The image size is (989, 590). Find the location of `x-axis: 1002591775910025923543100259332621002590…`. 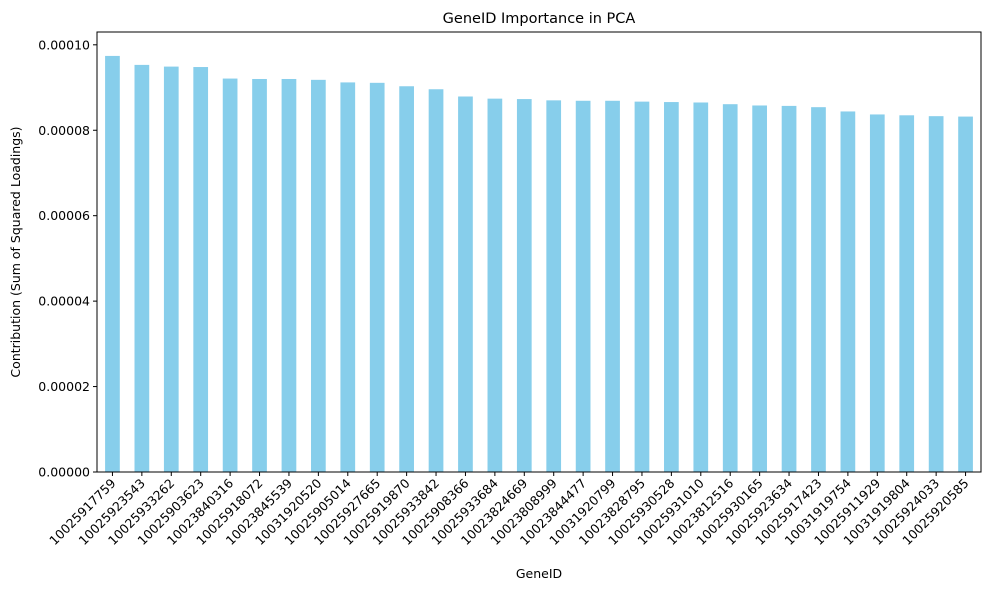

x-axis: 1002591775910025923543100259332621002590… is located at coordinates (509, 510).